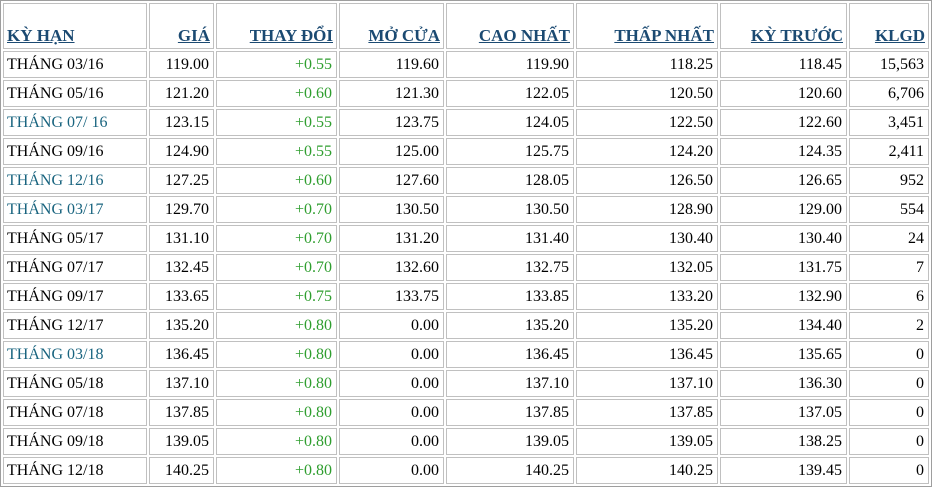 The image size is (932, 488). Describe the element at coordinates (181, 180) in the screenshot. I see `cell-gia: 127.25` at that location.